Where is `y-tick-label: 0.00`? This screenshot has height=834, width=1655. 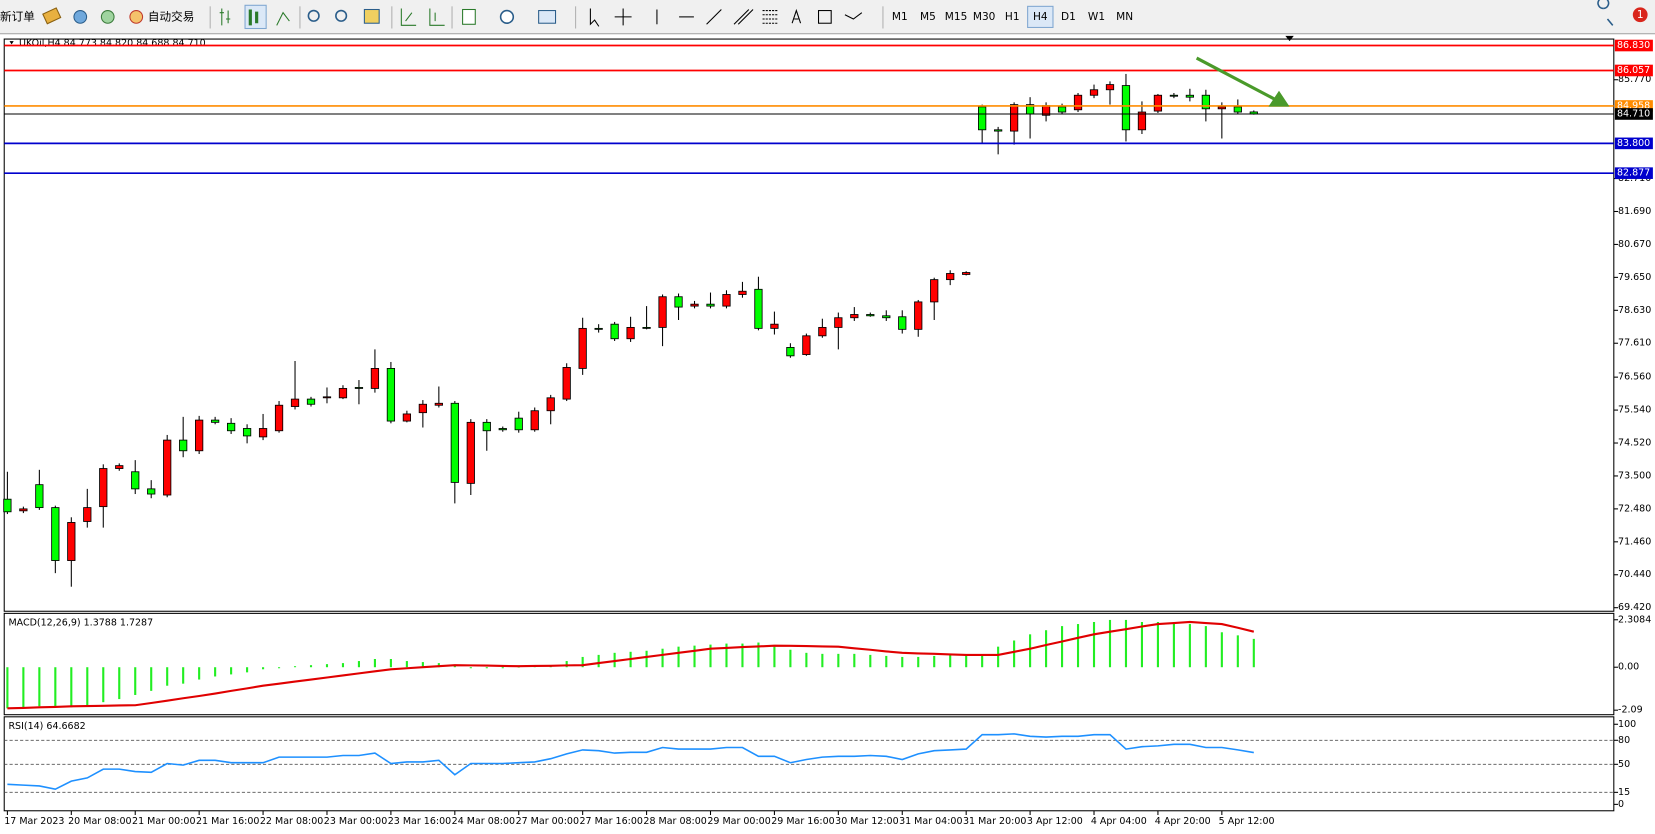 y-tick-label: 0.00 is located at coordinates (1628, 667).